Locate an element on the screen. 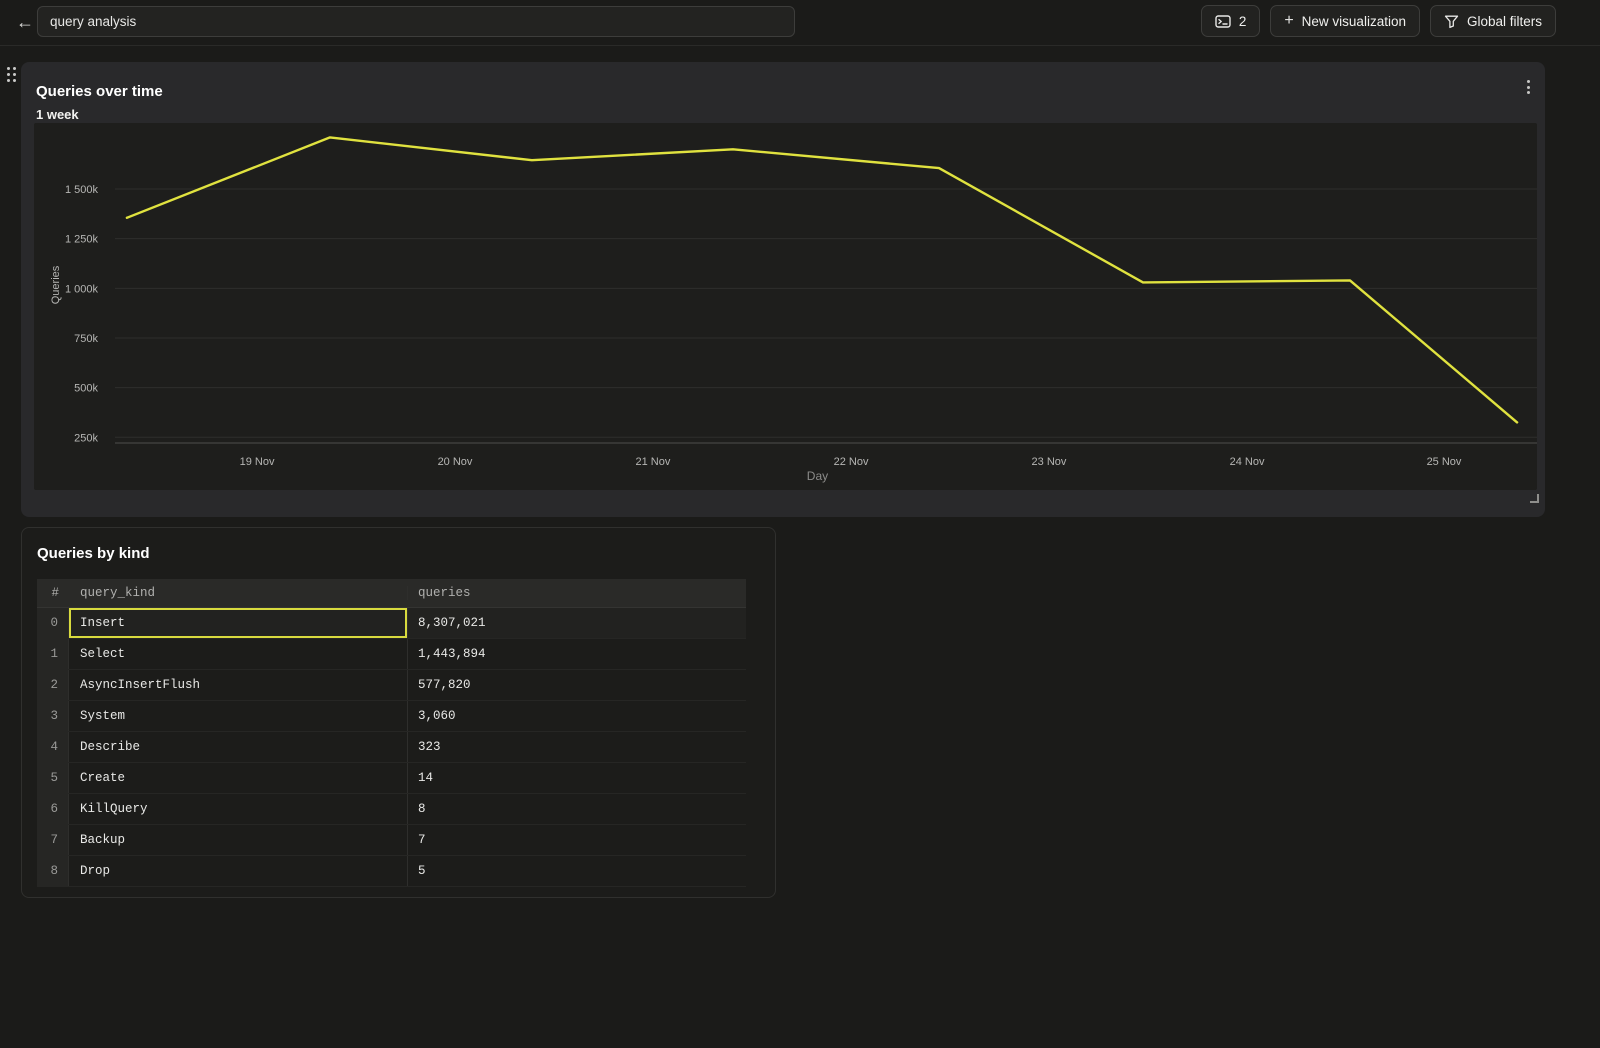 The image size is (1600, 1048). y-tick-label: 750k is located at coordinates (86, 339).